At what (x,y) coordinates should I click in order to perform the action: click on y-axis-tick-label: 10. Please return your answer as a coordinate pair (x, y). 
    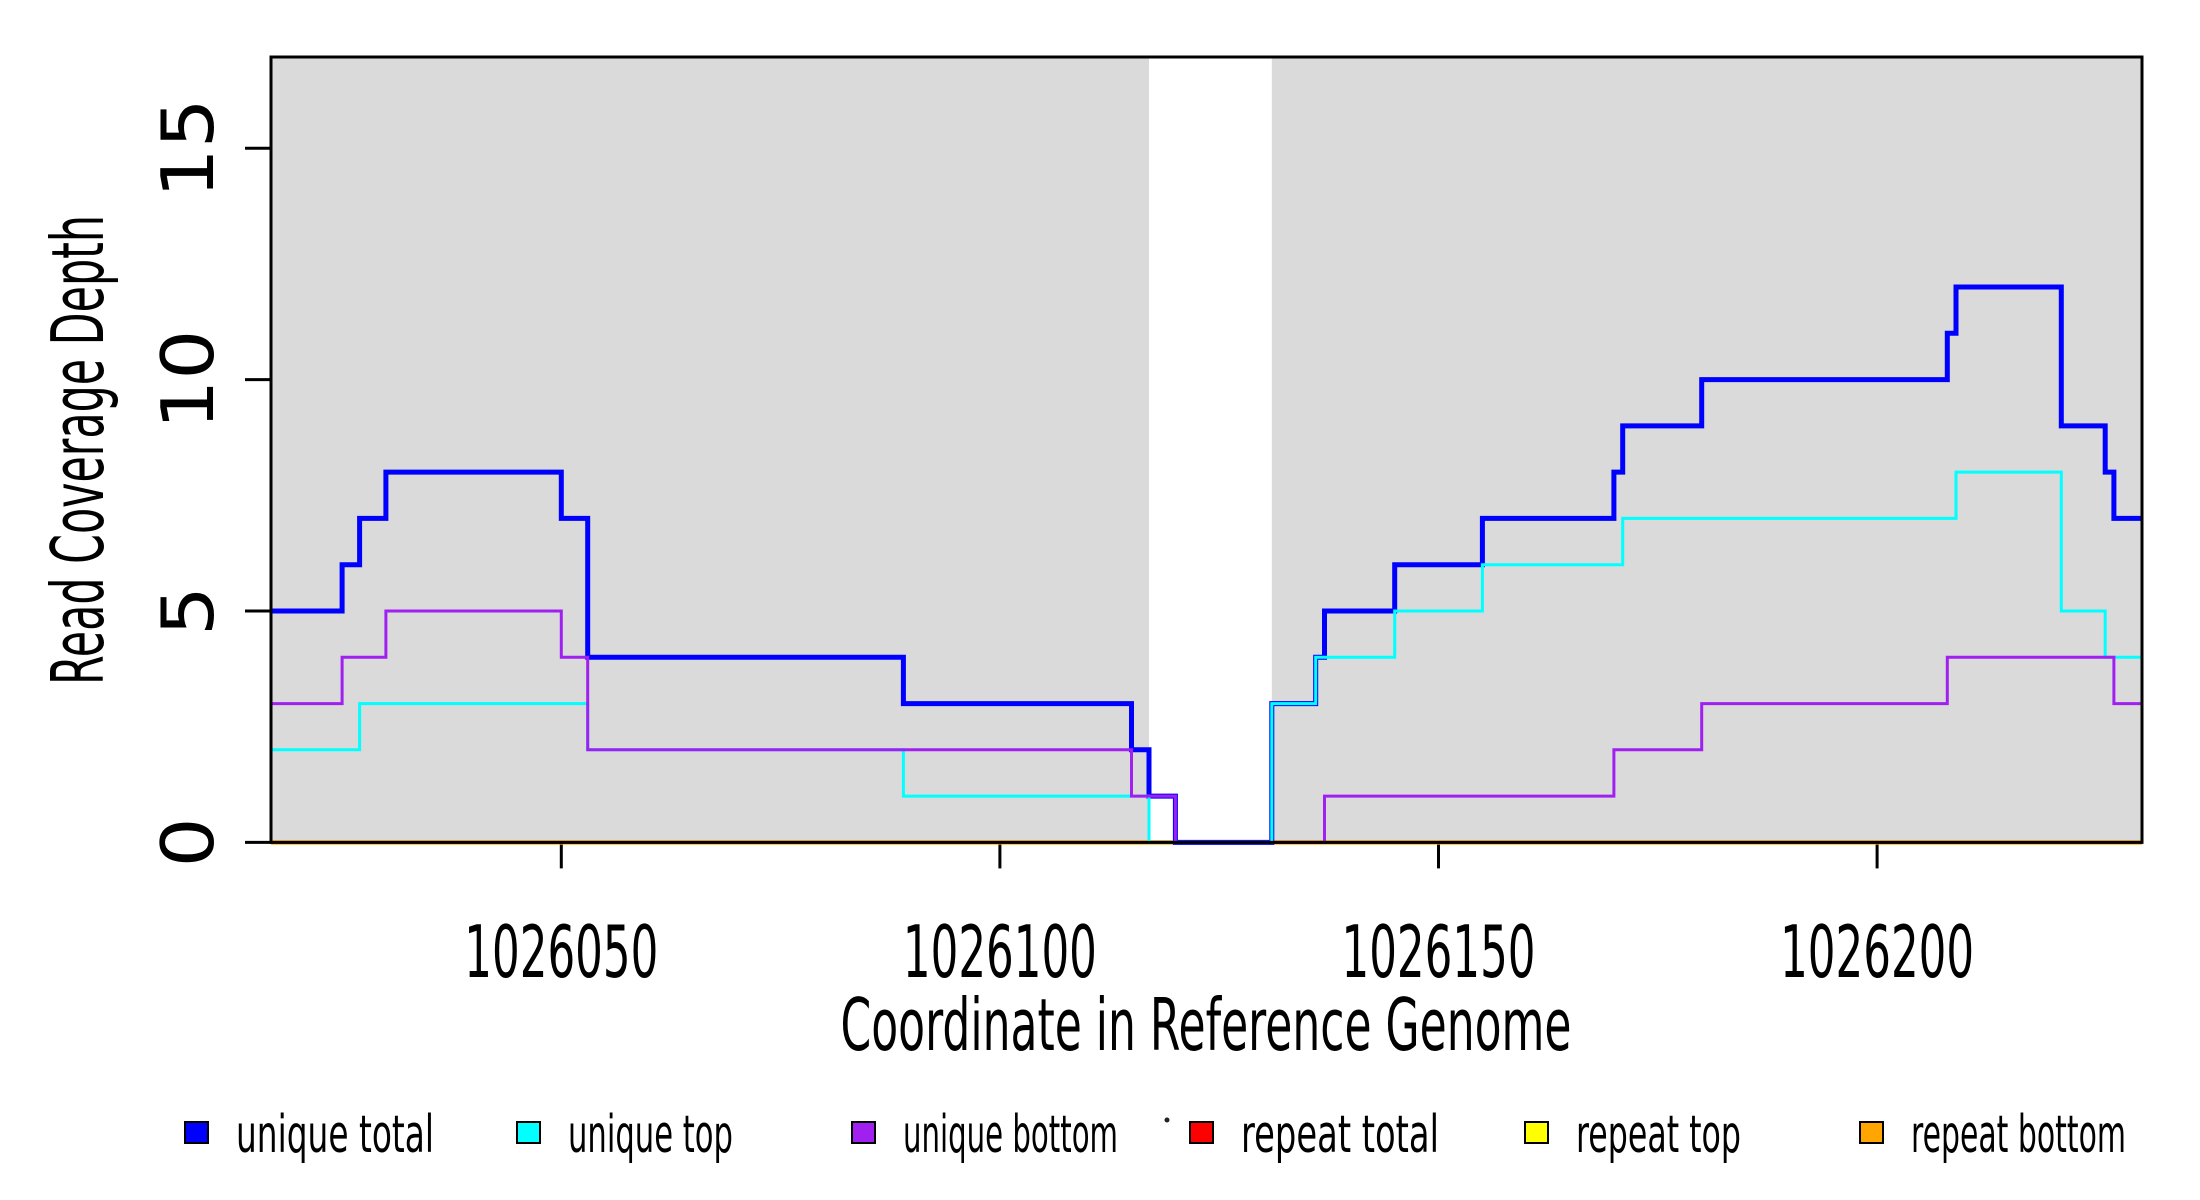
    Looking at the image, I should click on (188, 380).